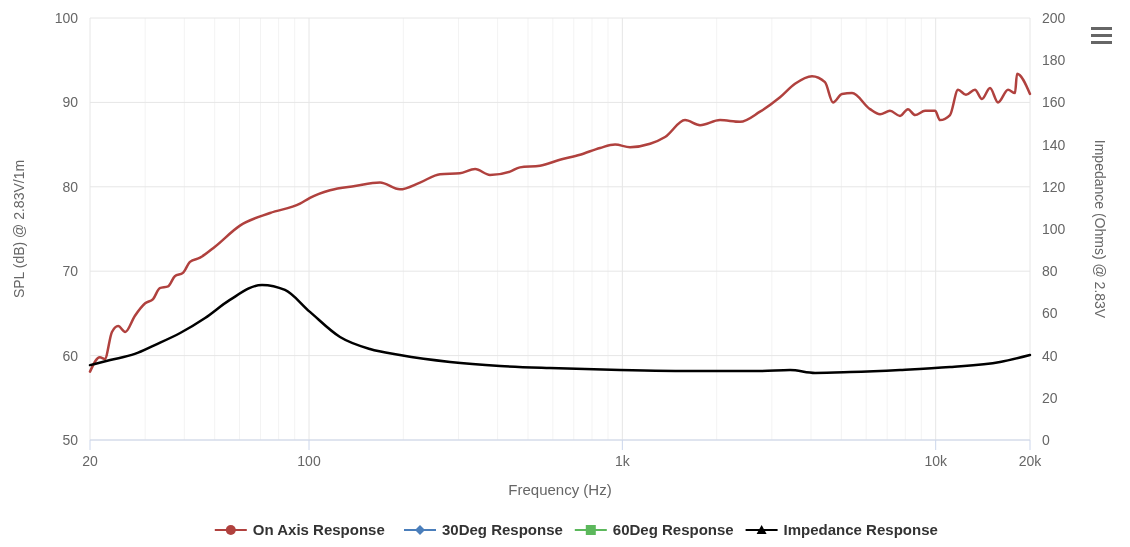  What do you see at coordinates (673, 529) in the screenshot?
I see `legend-label: 60Deg Response` at bounding box center [673, 529].